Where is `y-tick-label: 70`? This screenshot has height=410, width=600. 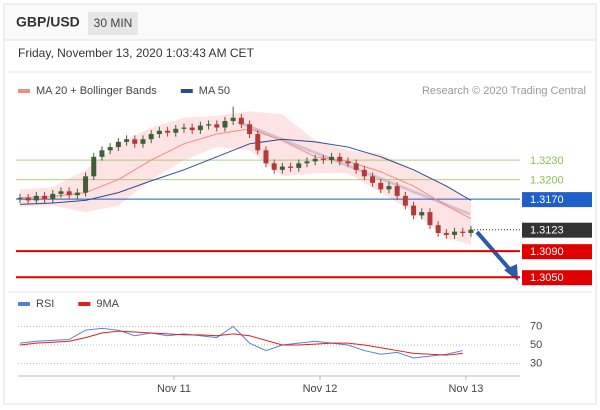
y-tick-label: 70 is located at coordinates (536, 326).